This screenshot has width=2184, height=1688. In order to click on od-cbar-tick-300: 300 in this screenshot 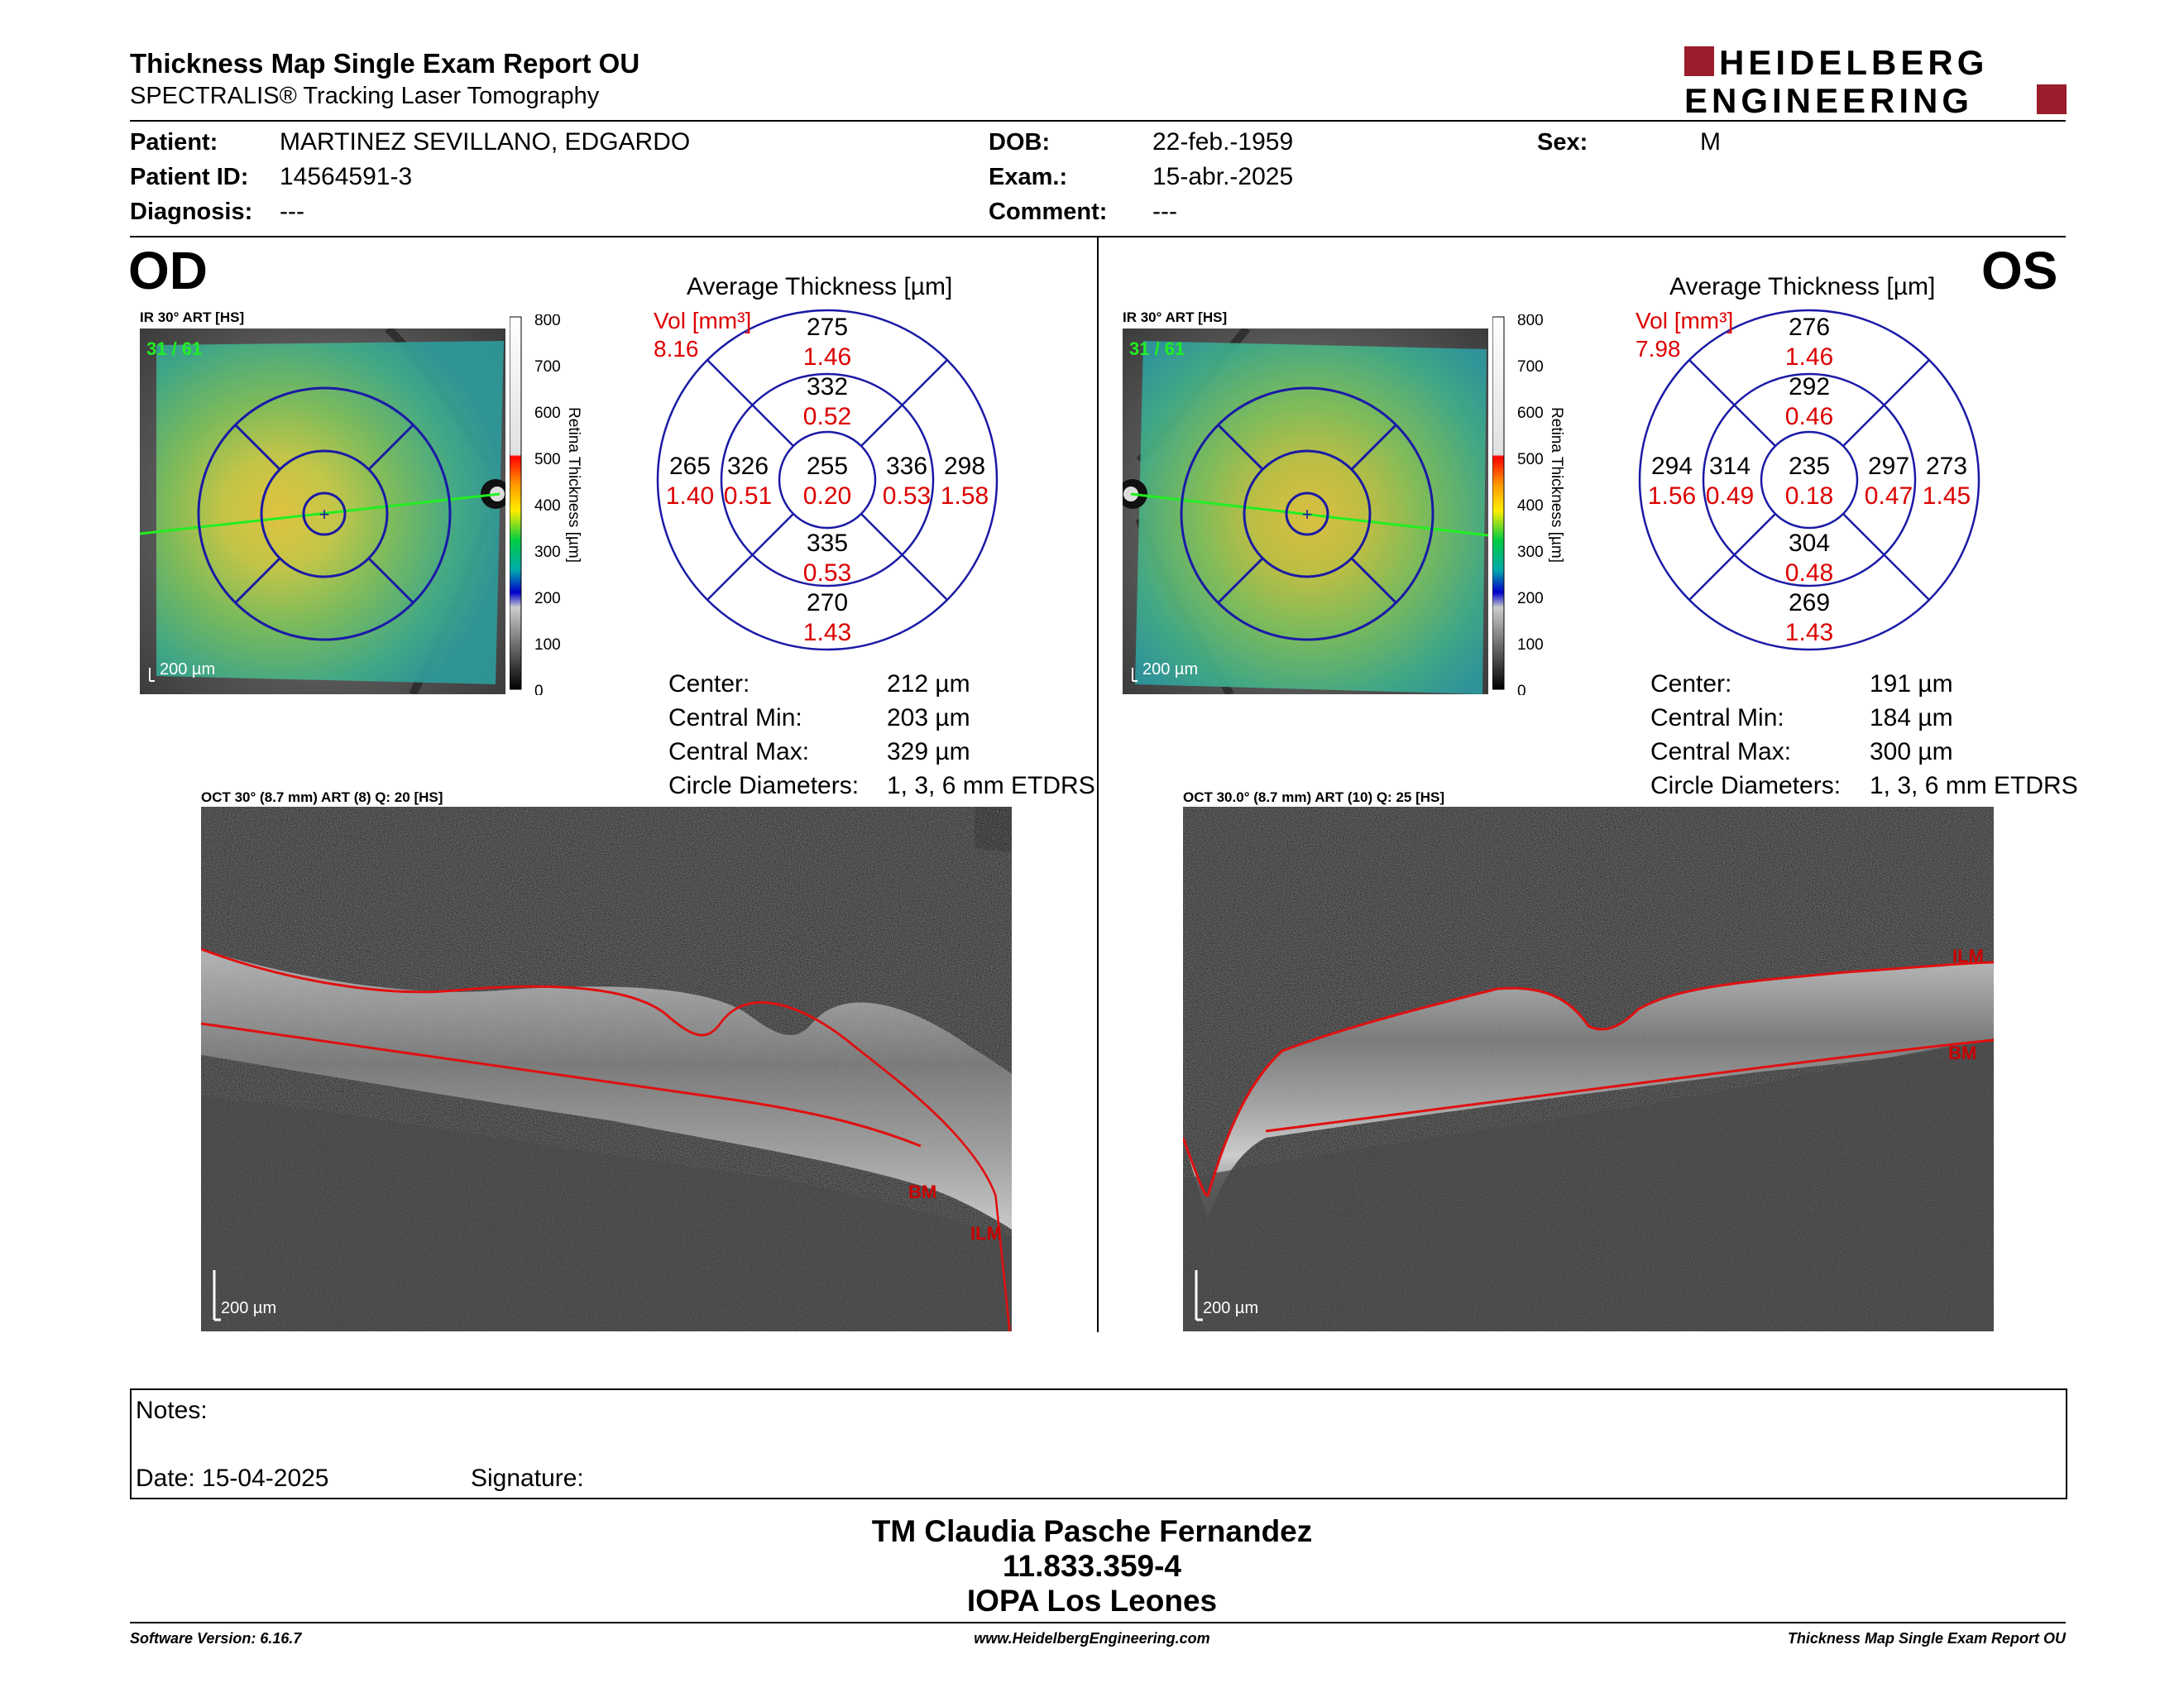, I will do `click(547, 552)`.